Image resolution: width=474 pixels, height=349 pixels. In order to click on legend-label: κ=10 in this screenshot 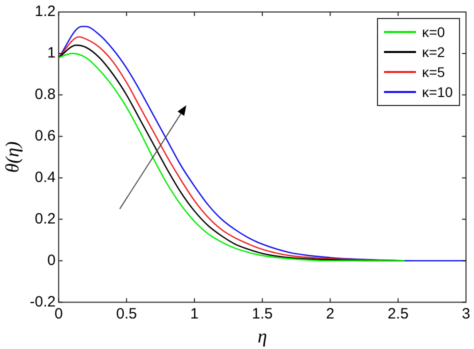, I will do `click(437, 92)`.